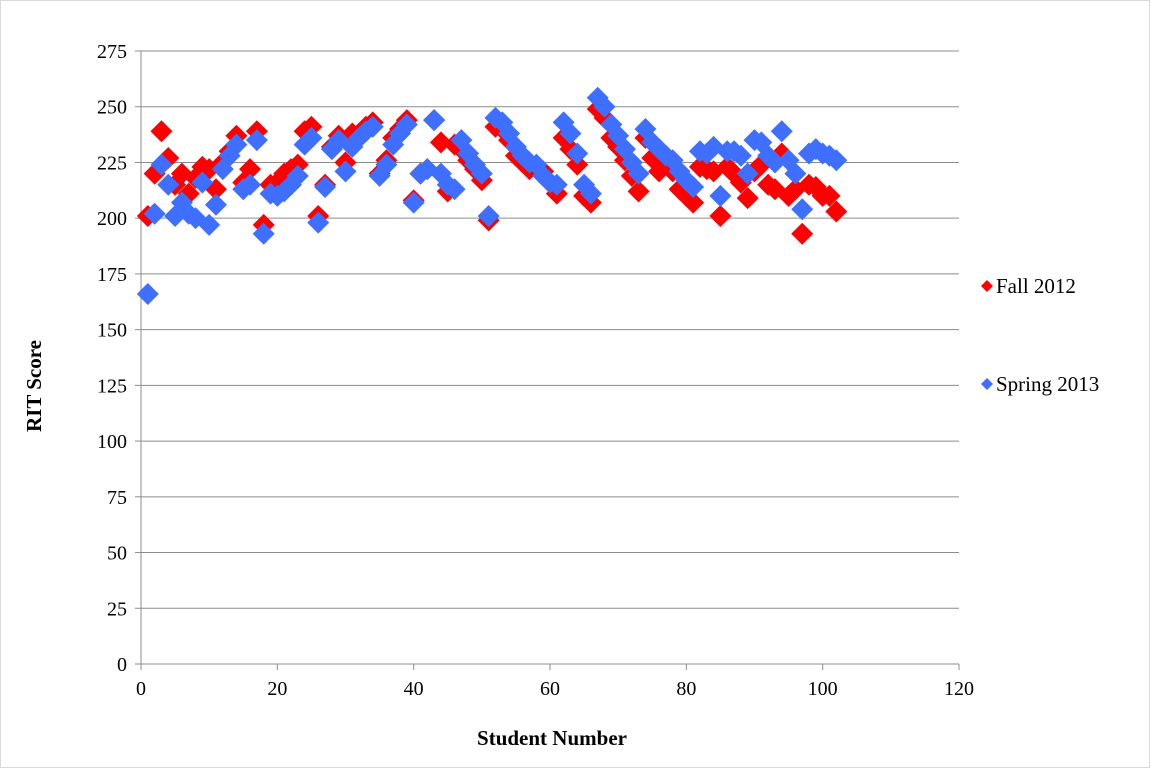 The height and width of the screenshot is (770, 1152). What do you see at coordinates (686, 689) in the screenshot?
I see `x-tick-label: 80` at bounding box center [686, 689].